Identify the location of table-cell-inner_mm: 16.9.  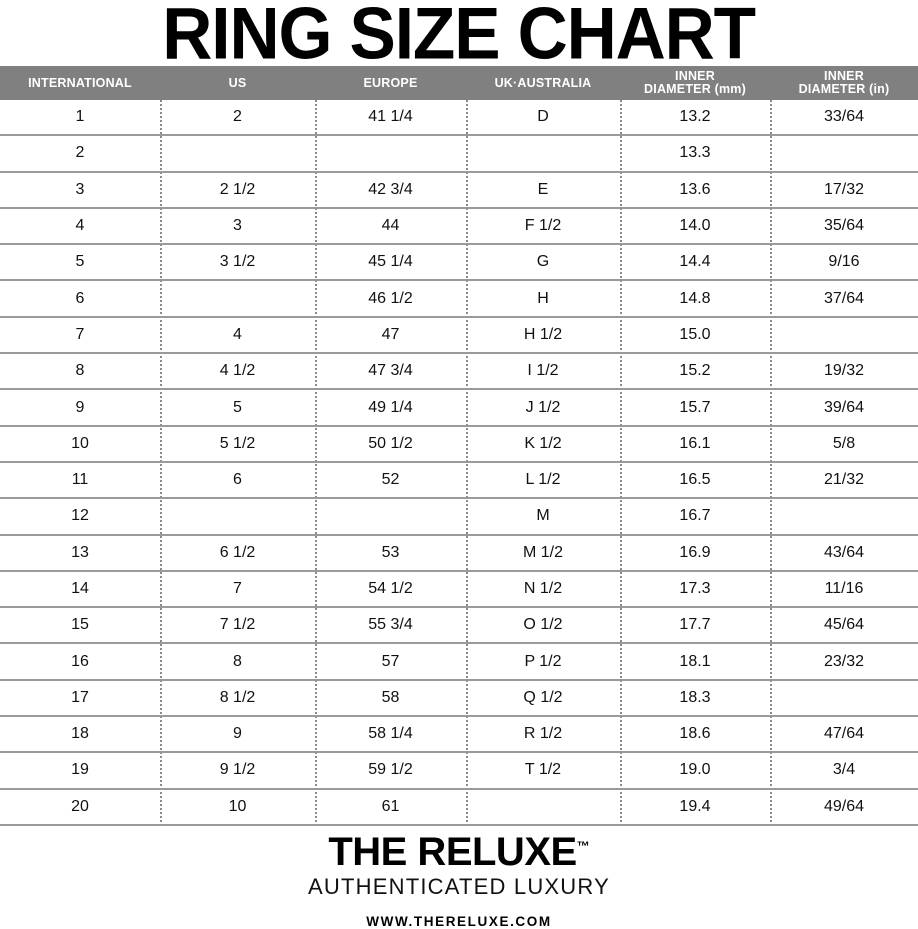
(695, 553).